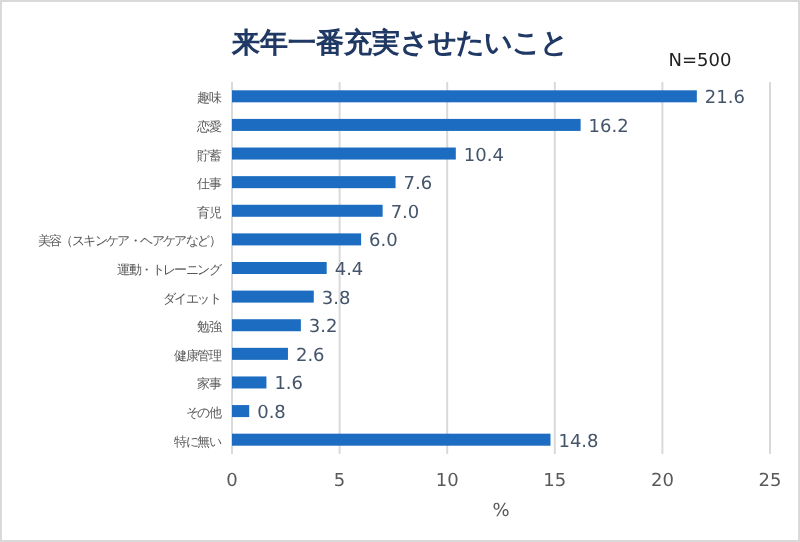  Describe the element at coordinates (289, 385) in the screenshot. I see `data-label: 1.6` at that location.